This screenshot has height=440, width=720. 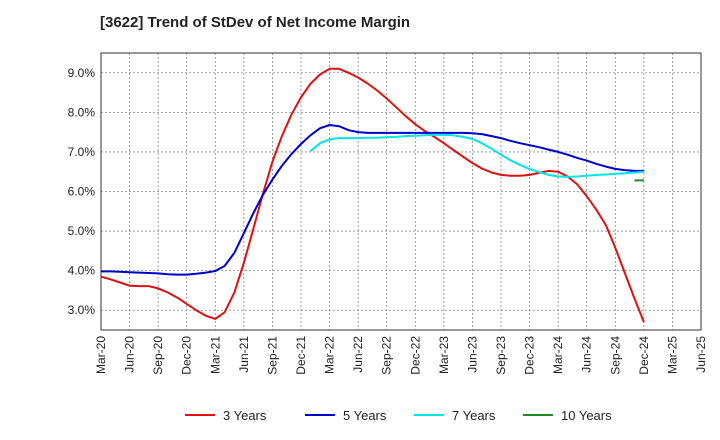 I want to click on x-tick-label: Mar-20, so click(x=101, y=355).